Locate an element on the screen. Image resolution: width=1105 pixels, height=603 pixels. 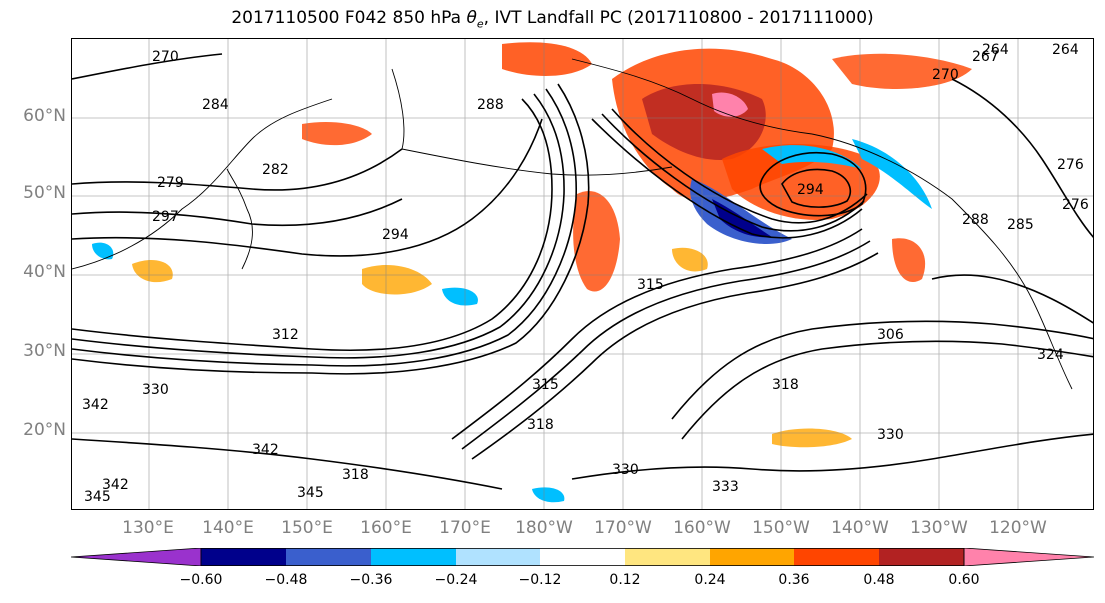
lat-label-30n: 30°N is located at coordinates (44, 351).